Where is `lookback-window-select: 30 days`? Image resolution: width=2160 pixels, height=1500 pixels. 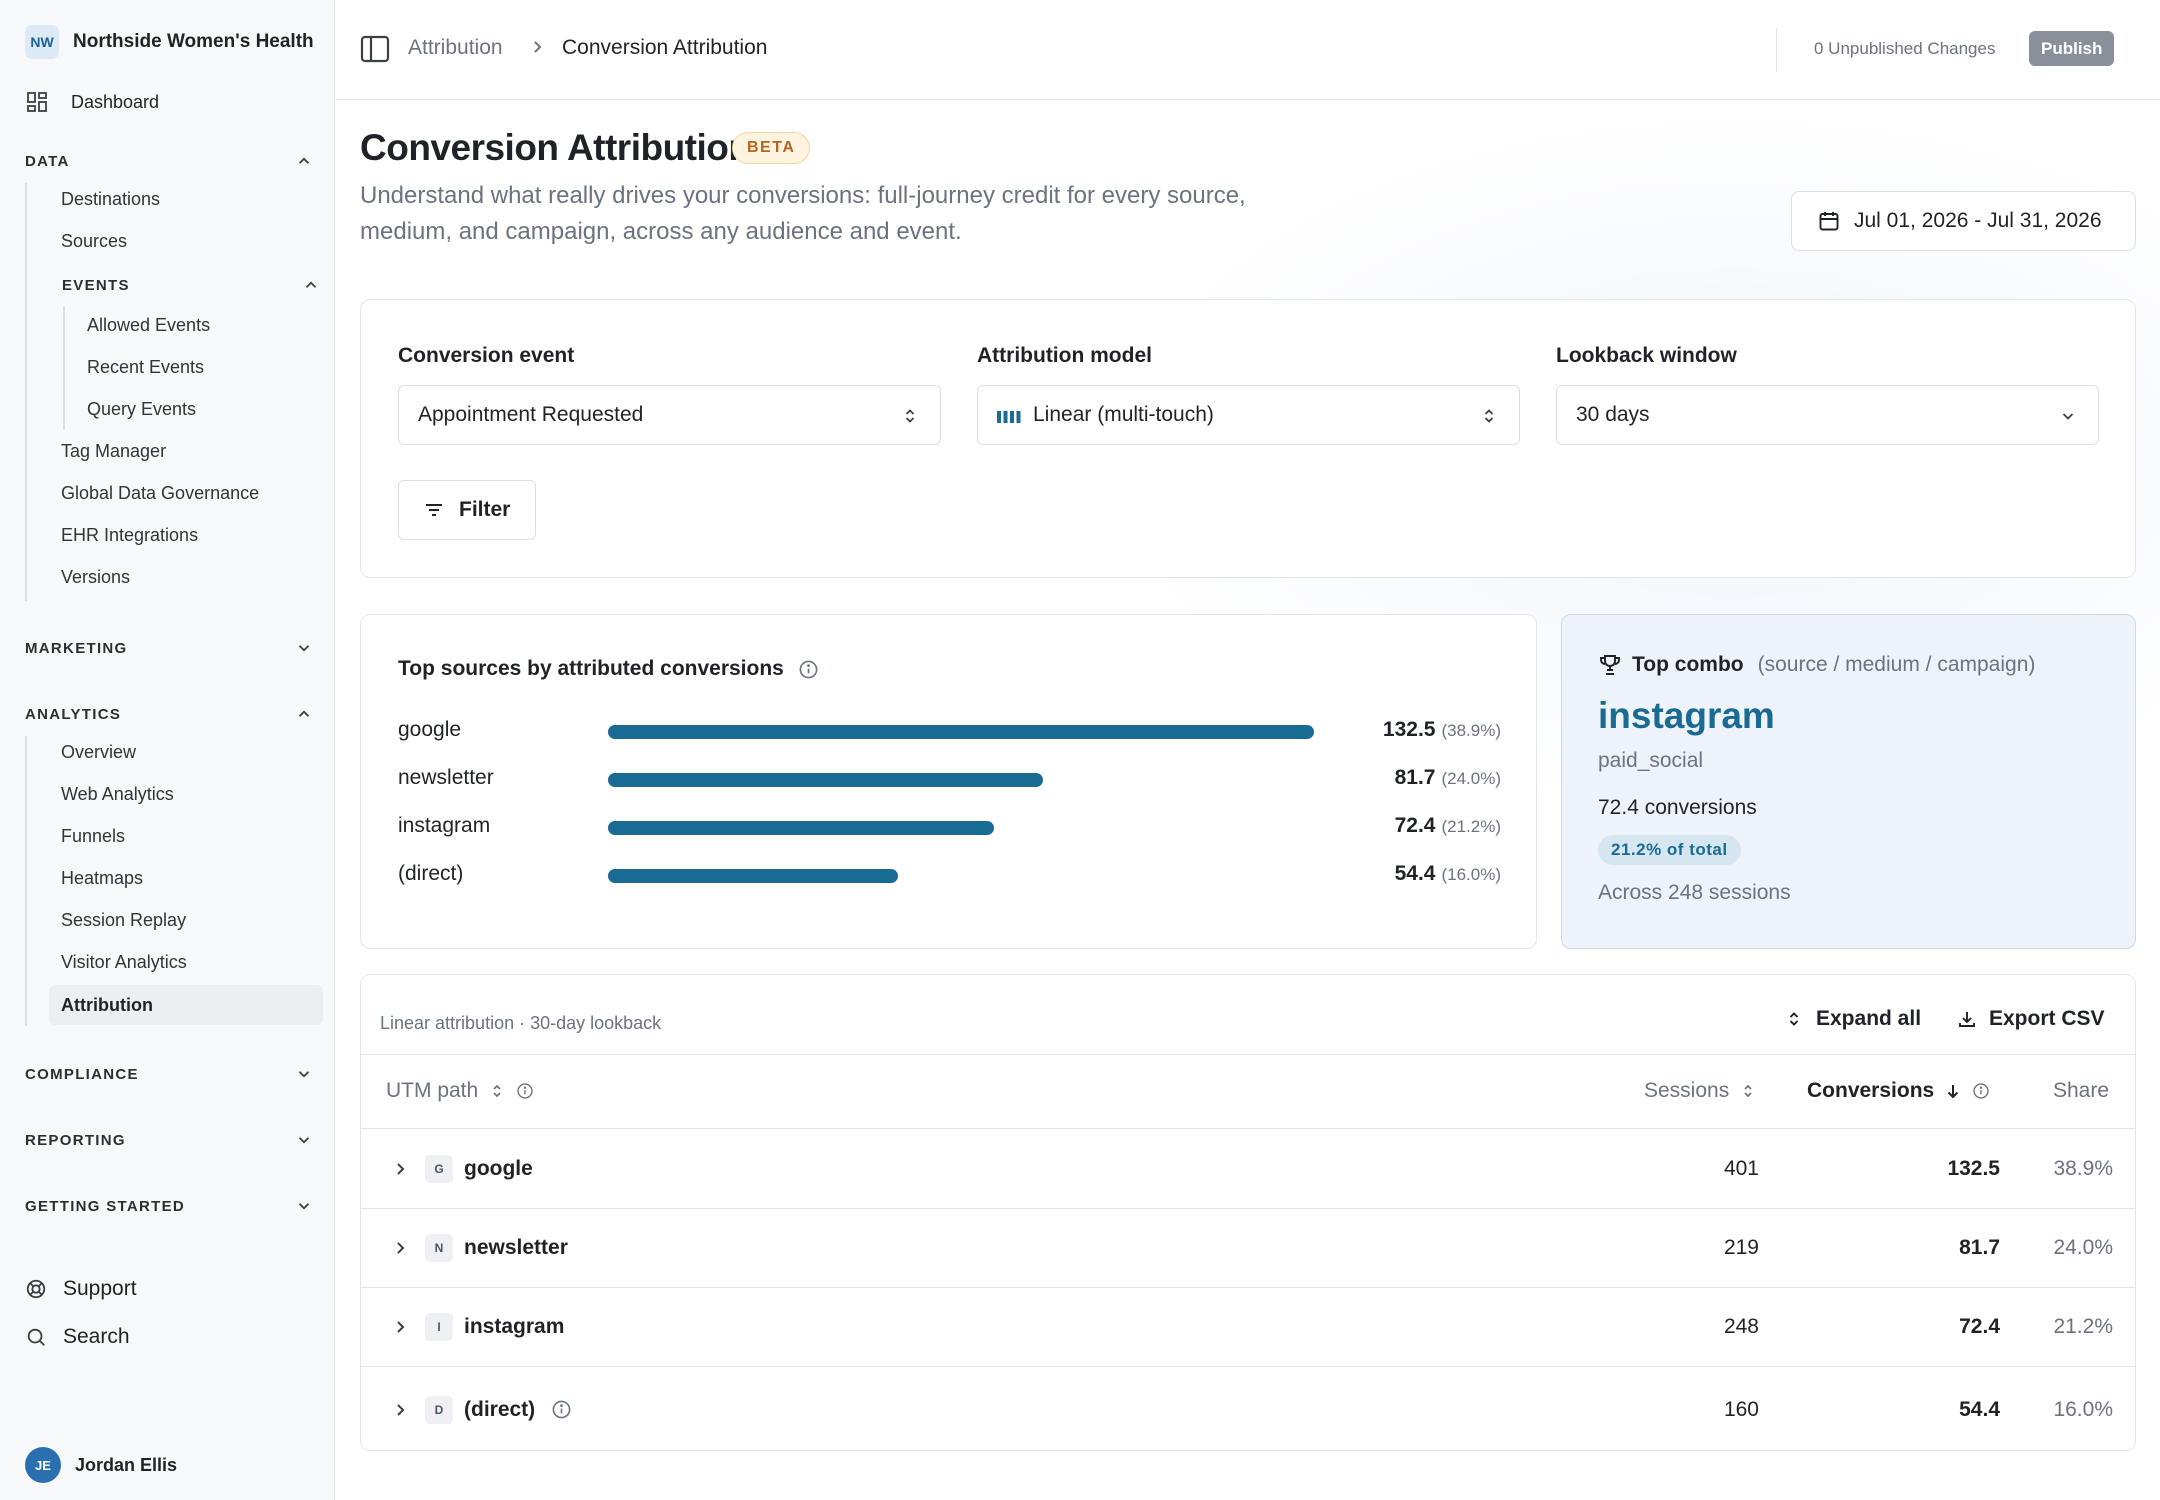 lookback-window-select: 30 days is located at coordinates (1827, 415).